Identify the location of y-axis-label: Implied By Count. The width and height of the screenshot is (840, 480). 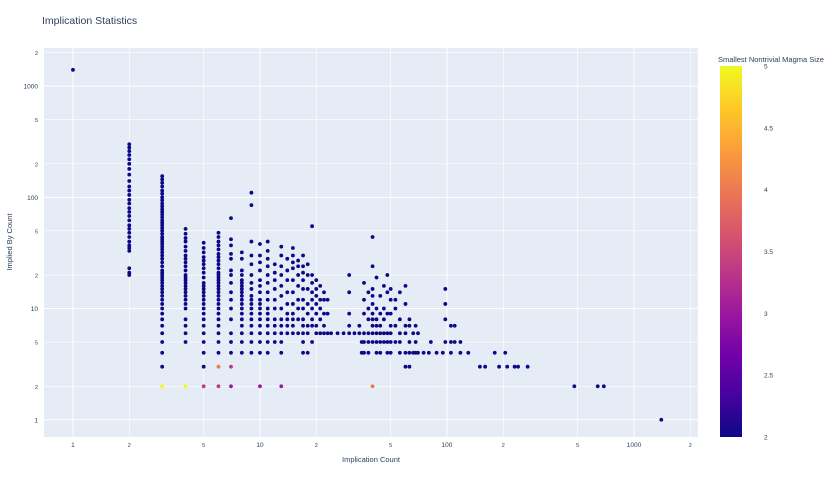
(9, 242).